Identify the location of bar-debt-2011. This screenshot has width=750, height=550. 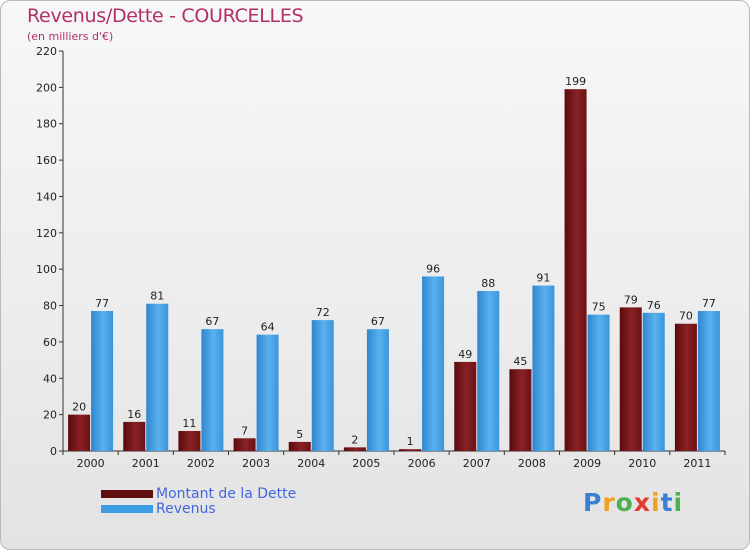
(685, 387).